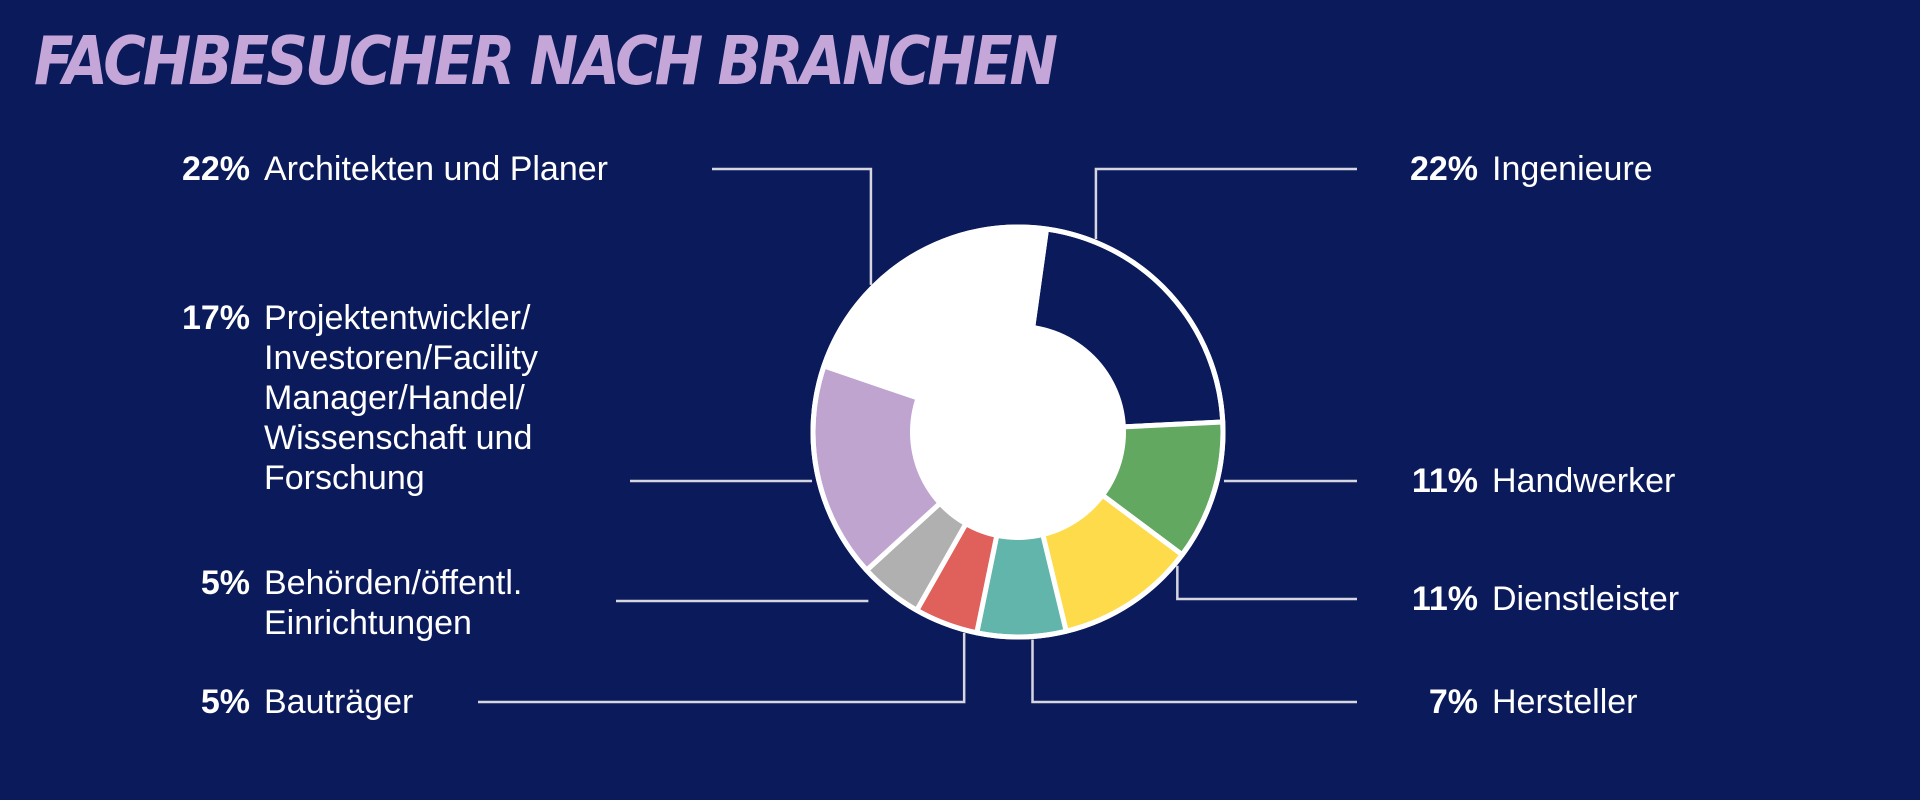  I want to click on percent-label-5: 5%, so click(225, 583).